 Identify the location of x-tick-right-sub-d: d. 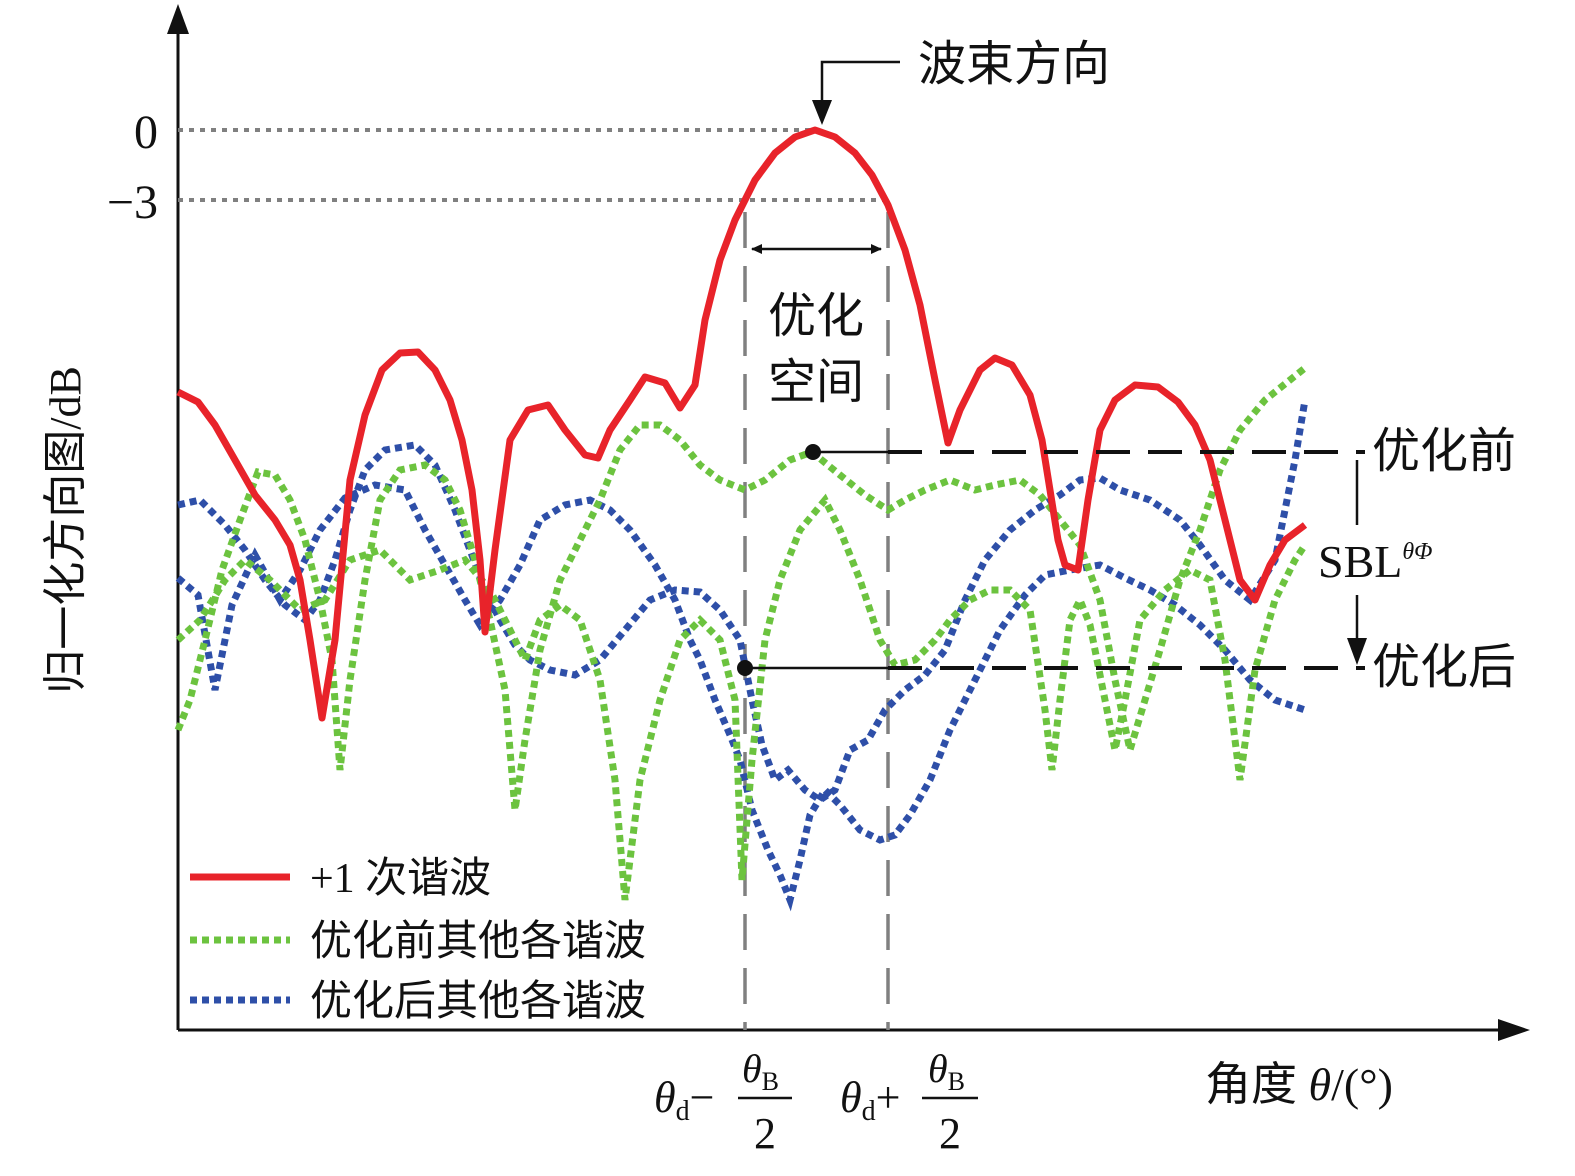
(869, 1111).